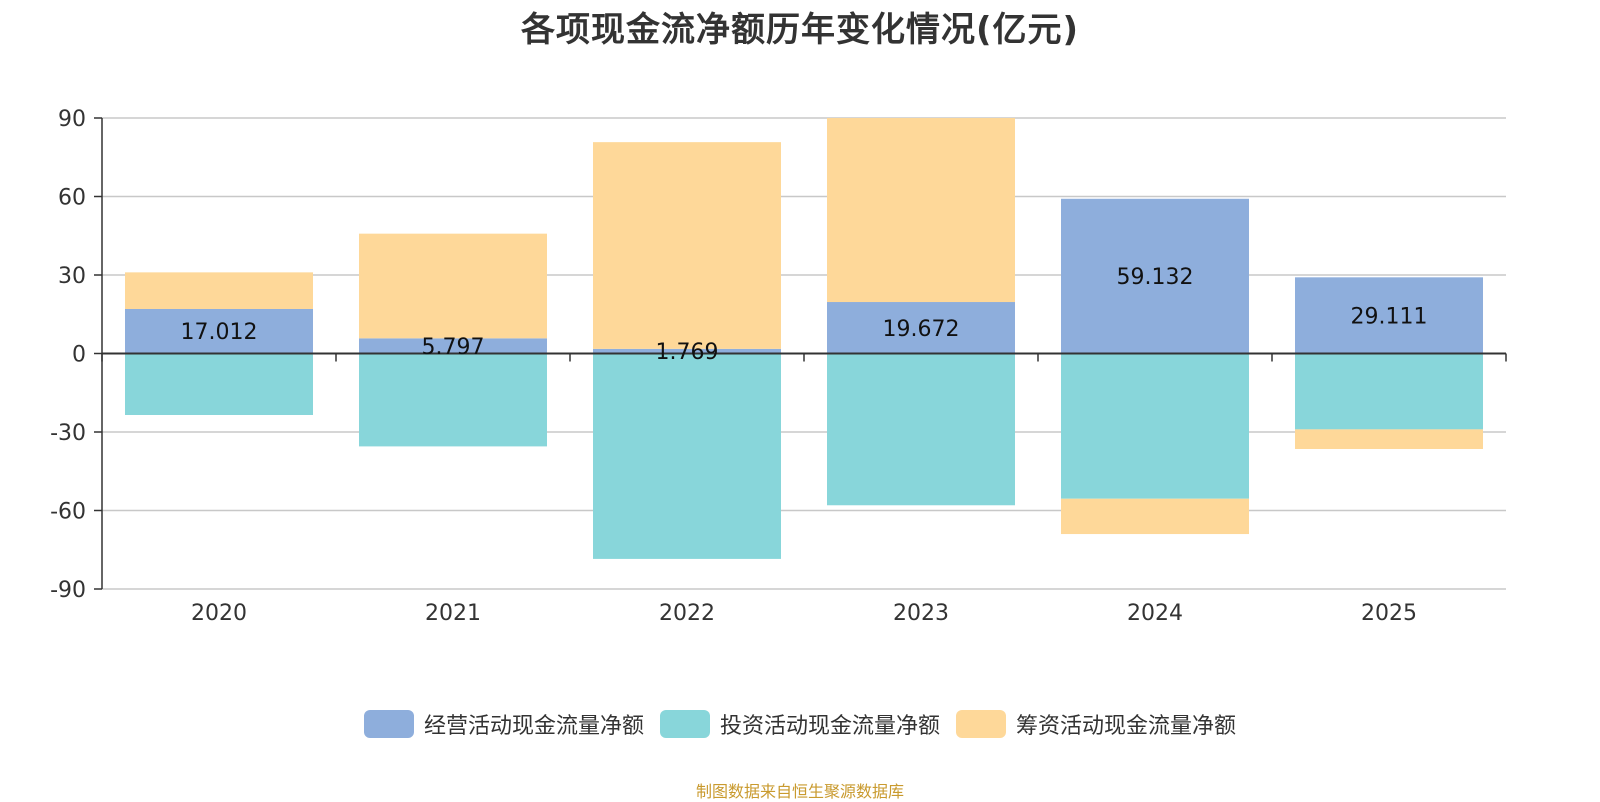 The width and height of the screenshot is (1600, 802). I want to click on legend-item-investing: 投资活动现金流量净额, so click(799, 724).